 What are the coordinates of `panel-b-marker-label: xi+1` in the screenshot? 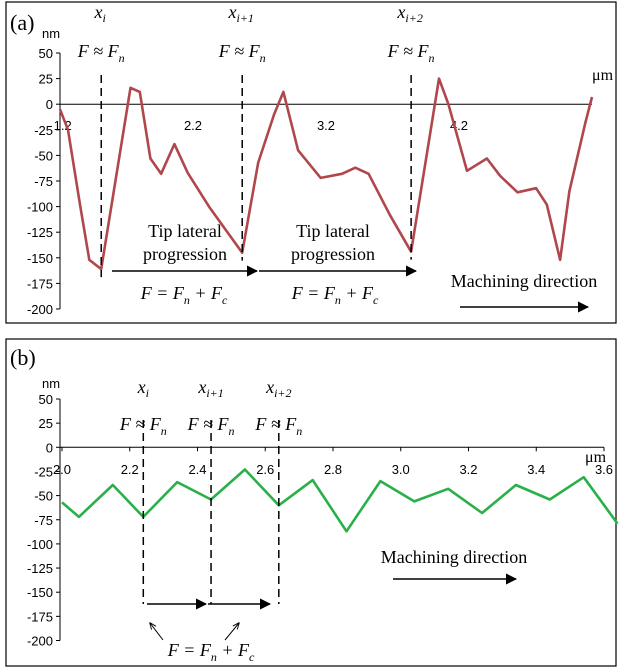 It's located at (210, 388).